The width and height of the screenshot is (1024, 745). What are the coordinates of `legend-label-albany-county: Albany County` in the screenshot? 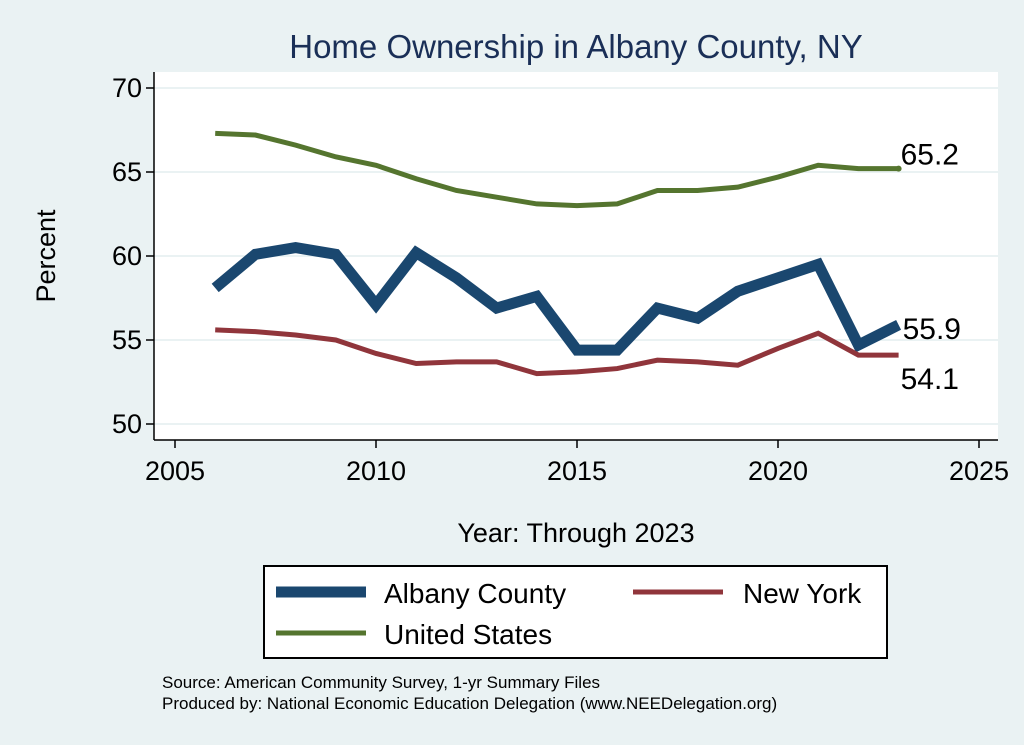 It's located at (475, 593).